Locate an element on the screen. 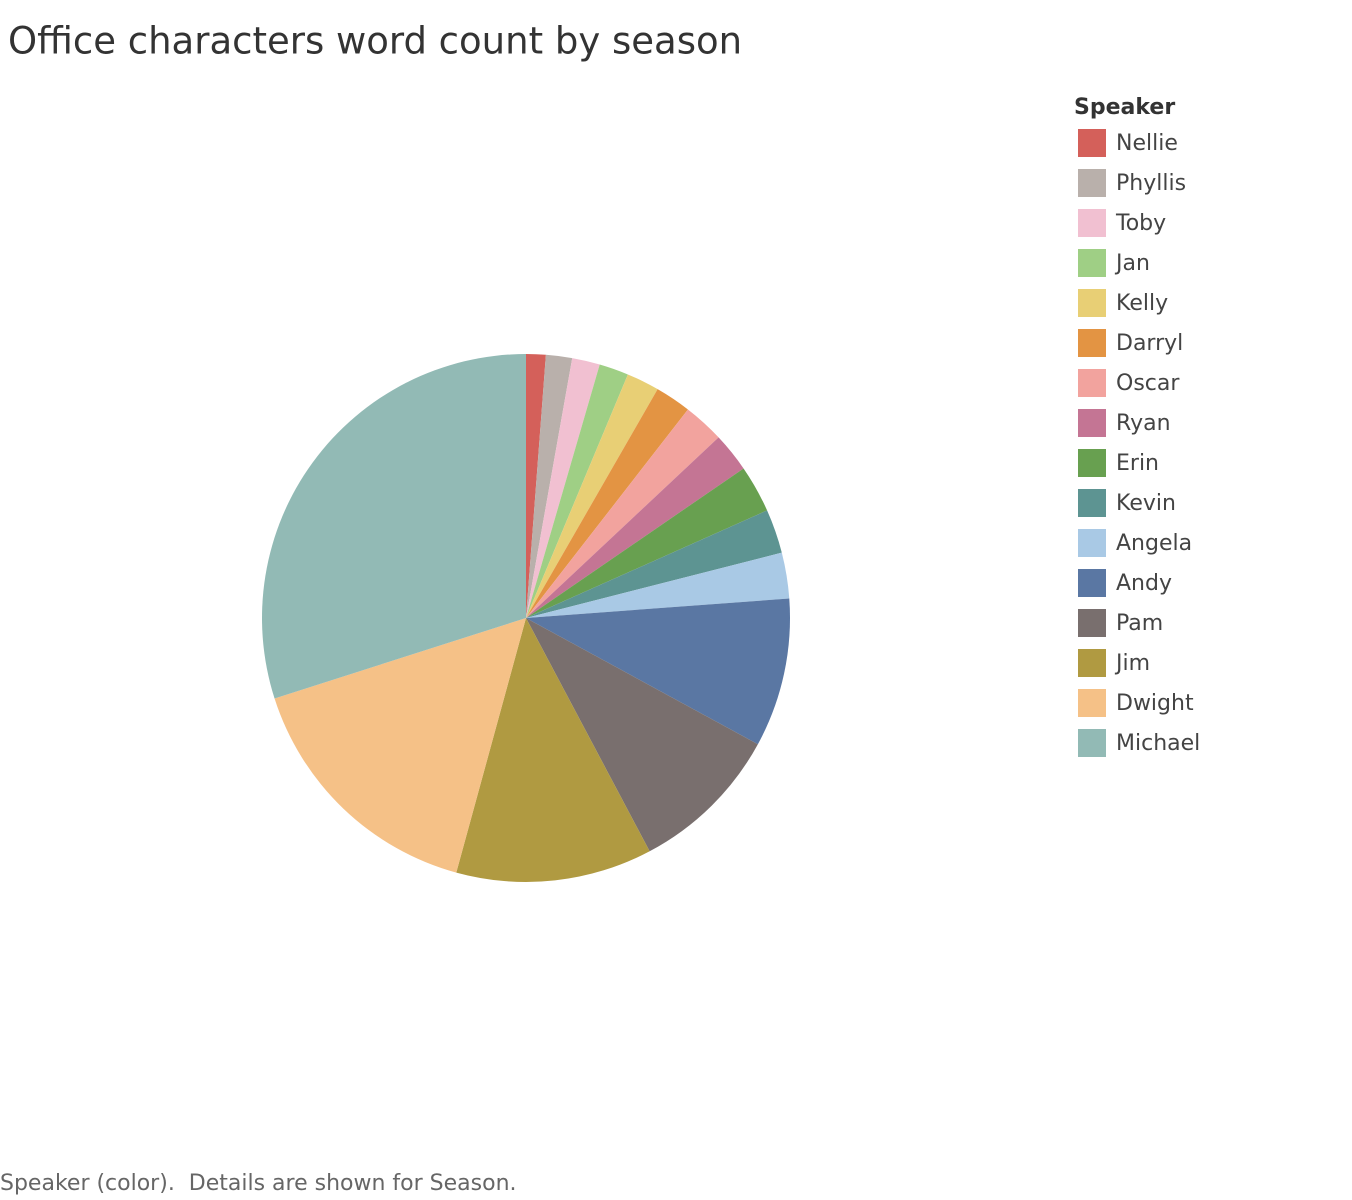  legend-label: Kelly is located at coordinates (1142, 303).